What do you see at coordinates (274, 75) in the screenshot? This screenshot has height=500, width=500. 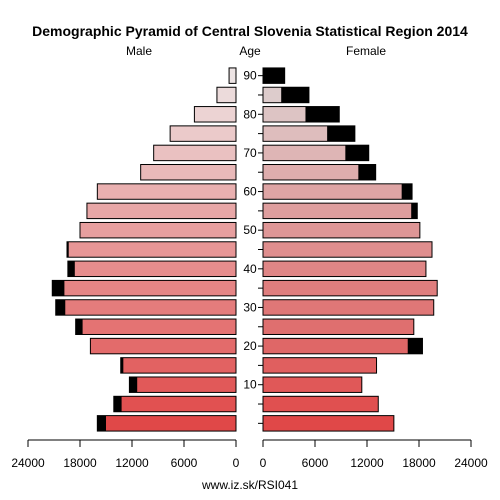 I see `female-excess-90+` at bounding box center [274, 75].